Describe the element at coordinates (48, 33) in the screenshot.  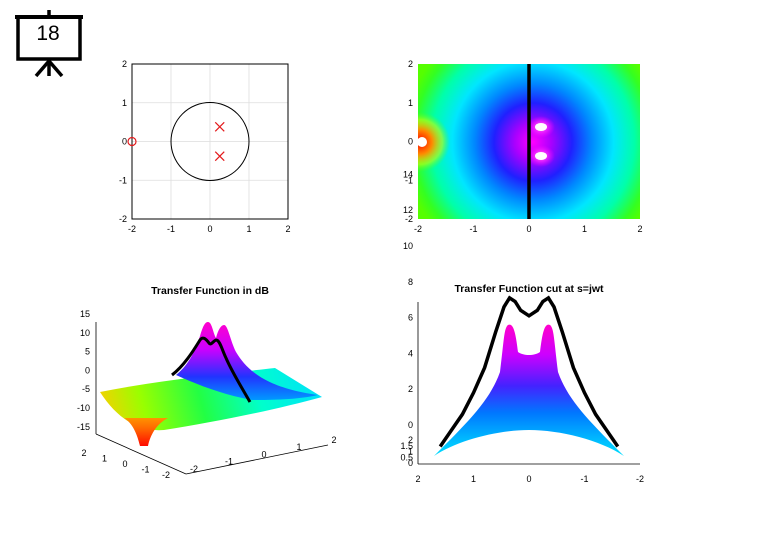
I see `slide-number: 18` at that location.